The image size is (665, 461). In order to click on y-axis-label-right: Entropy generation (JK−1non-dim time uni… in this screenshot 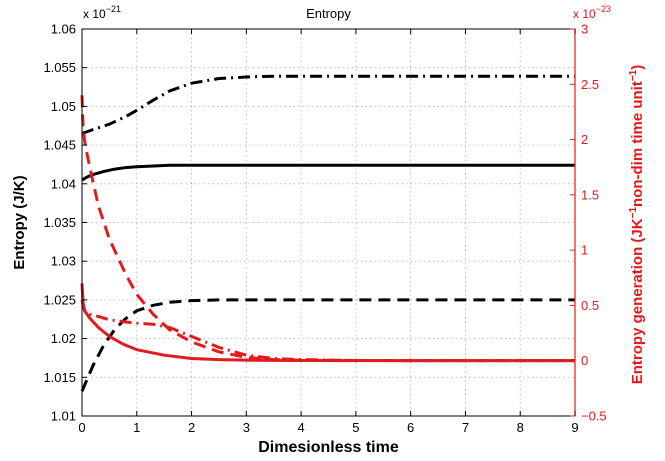, I will do `click(637, 225)`.